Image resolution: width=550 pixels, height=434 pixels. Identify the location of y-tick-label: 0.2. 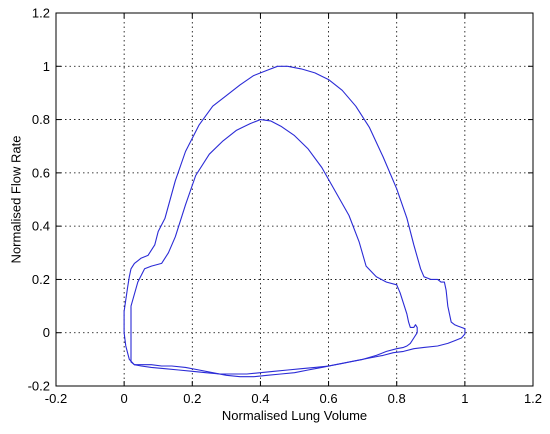
(41, 279).